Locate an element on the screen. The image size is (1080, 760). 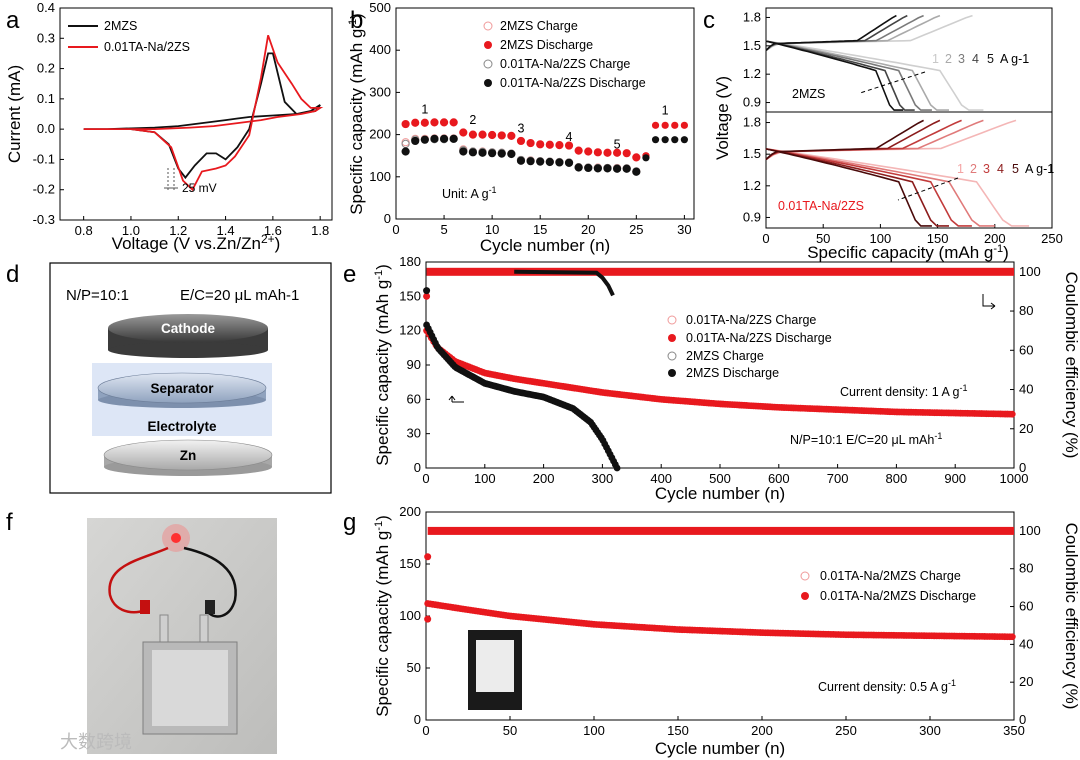
pouch-cell-photo is located at coordinates (182, 636).